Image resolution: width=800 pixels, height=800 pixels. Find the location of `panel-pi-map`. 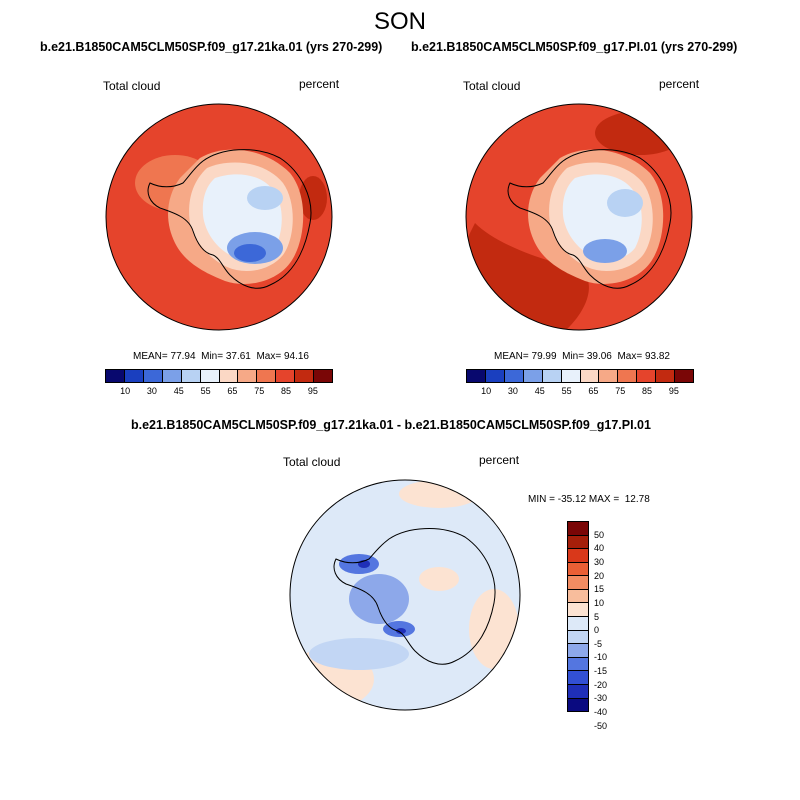

panel-pi-map is located at coordinates (579, 217).